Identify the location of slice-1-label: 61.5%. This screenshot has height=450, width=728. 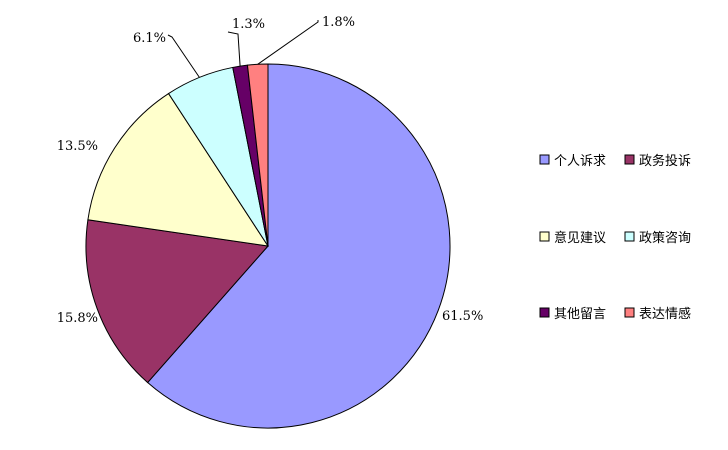
(462, 316).